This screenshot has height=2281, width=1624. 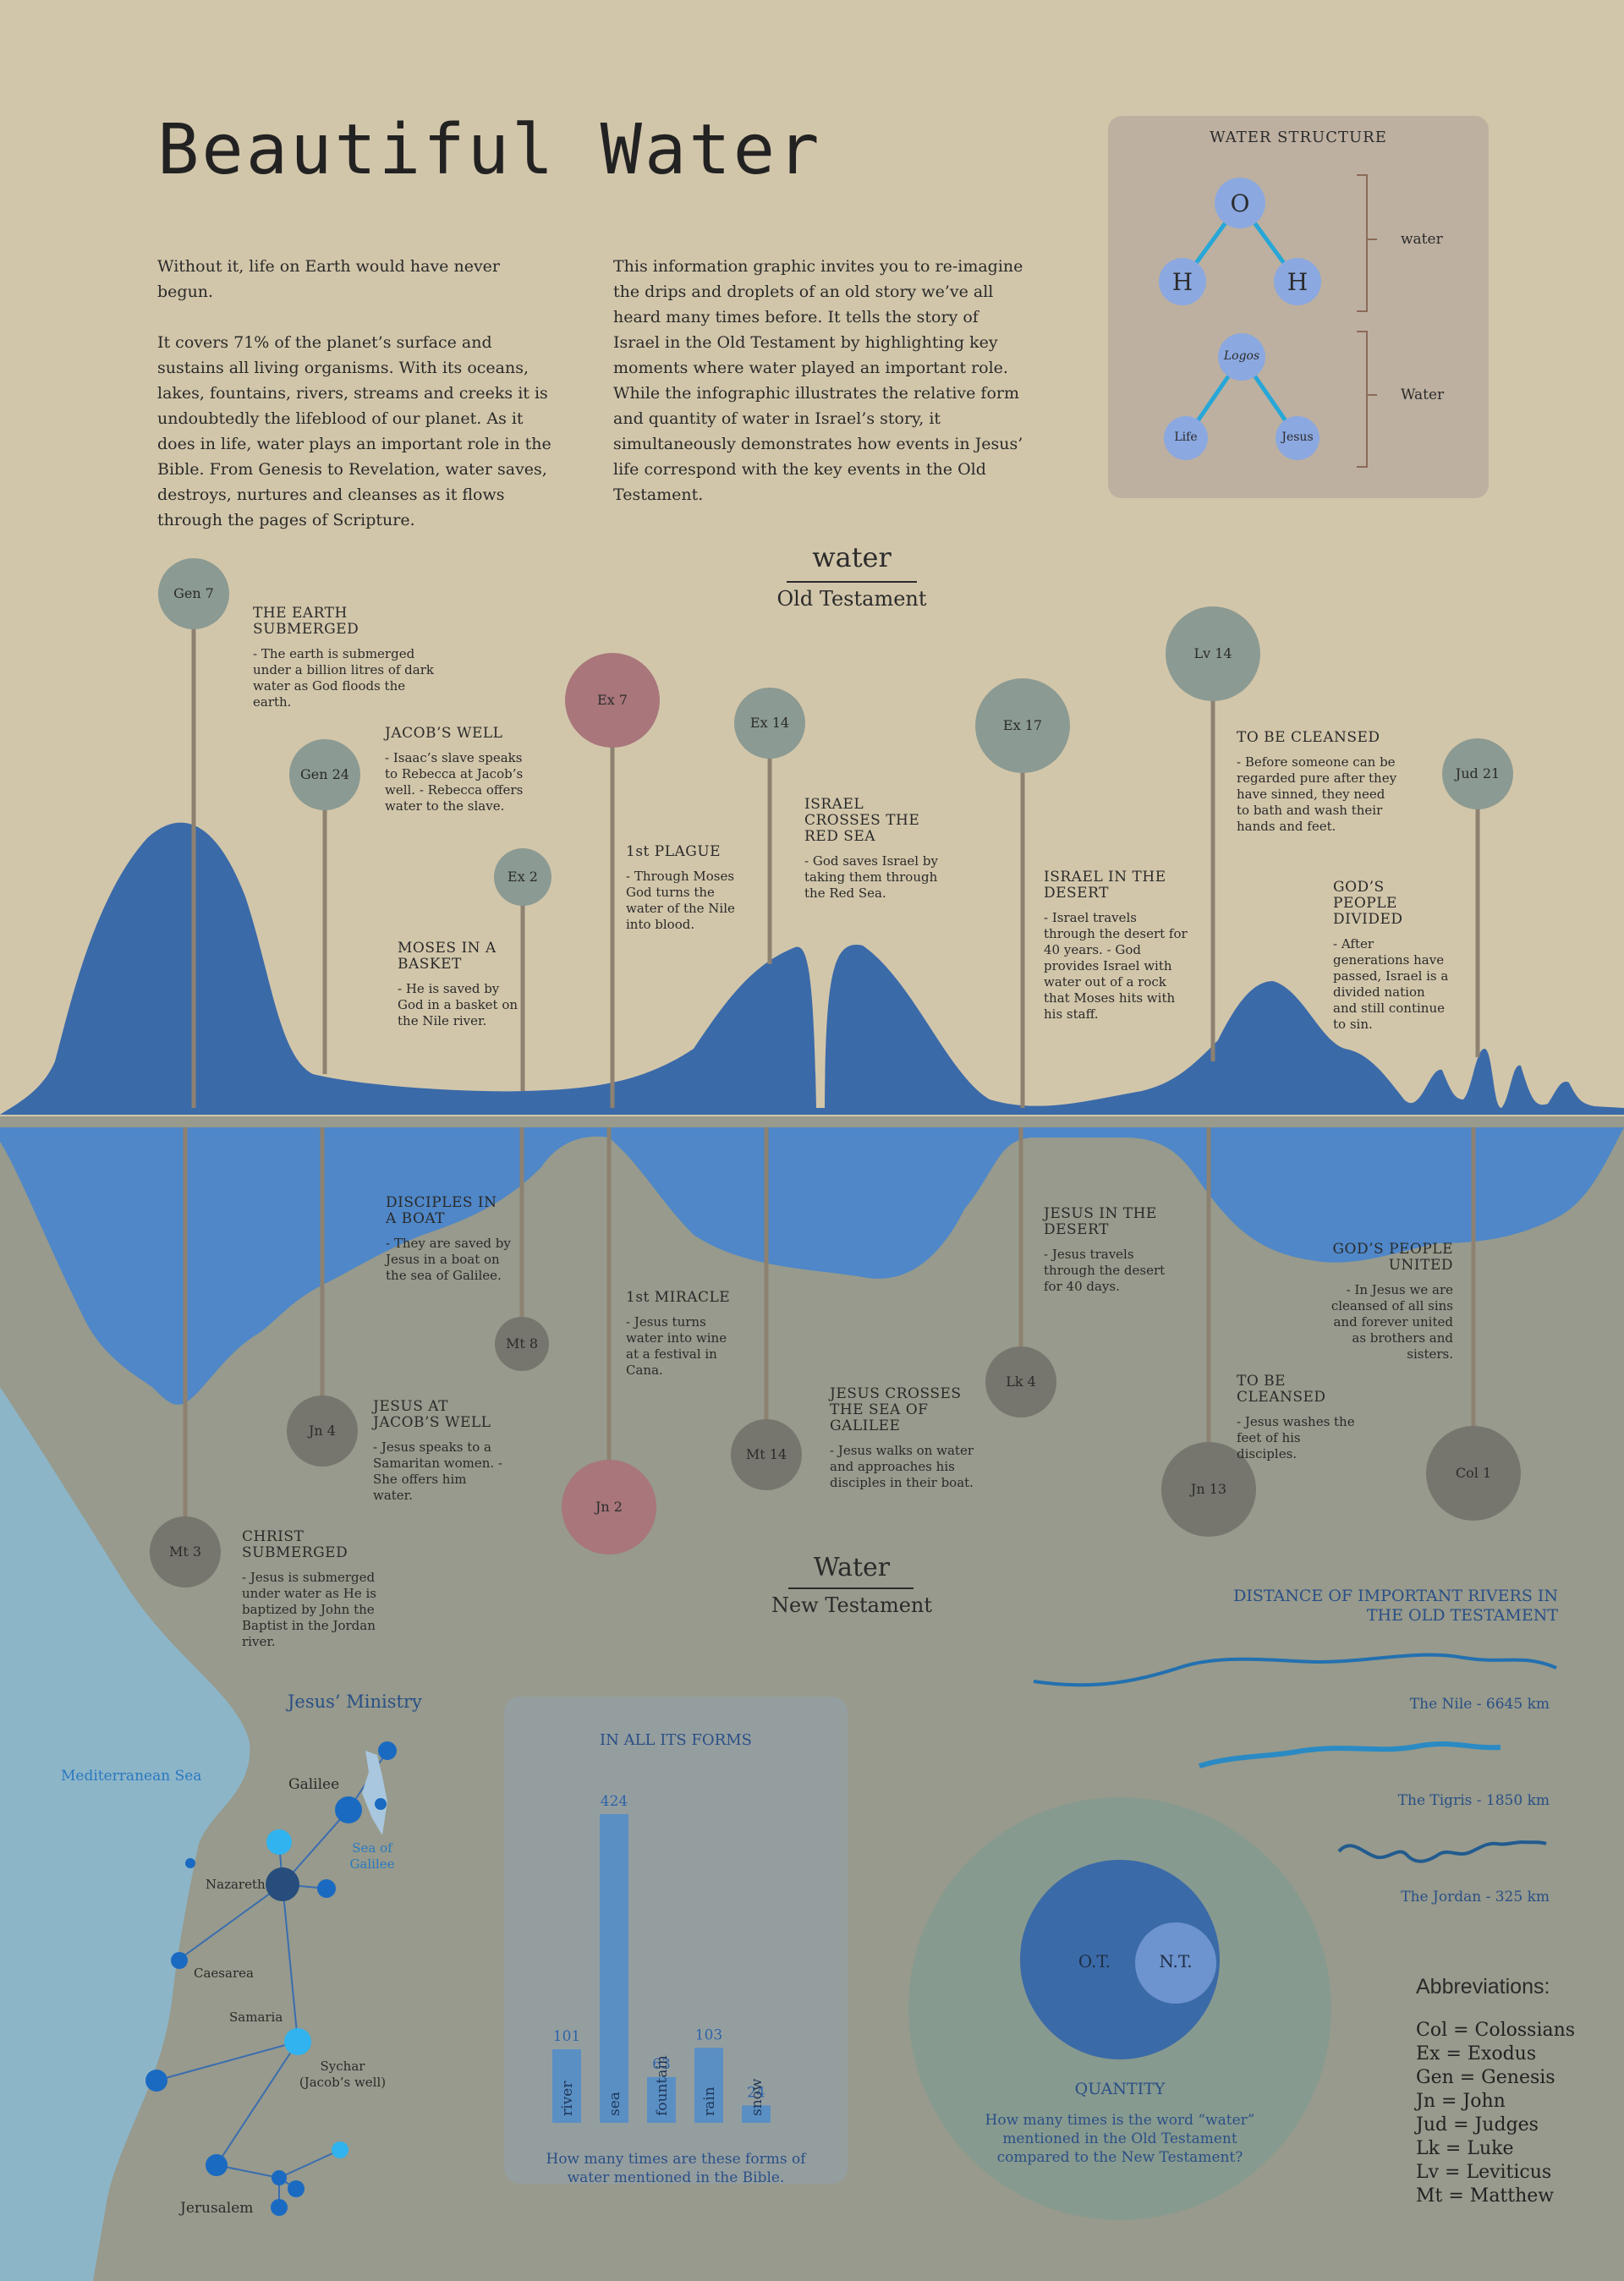 I want to click on nt-ref-label: Lk 4, so click(x=1021, y=1382).